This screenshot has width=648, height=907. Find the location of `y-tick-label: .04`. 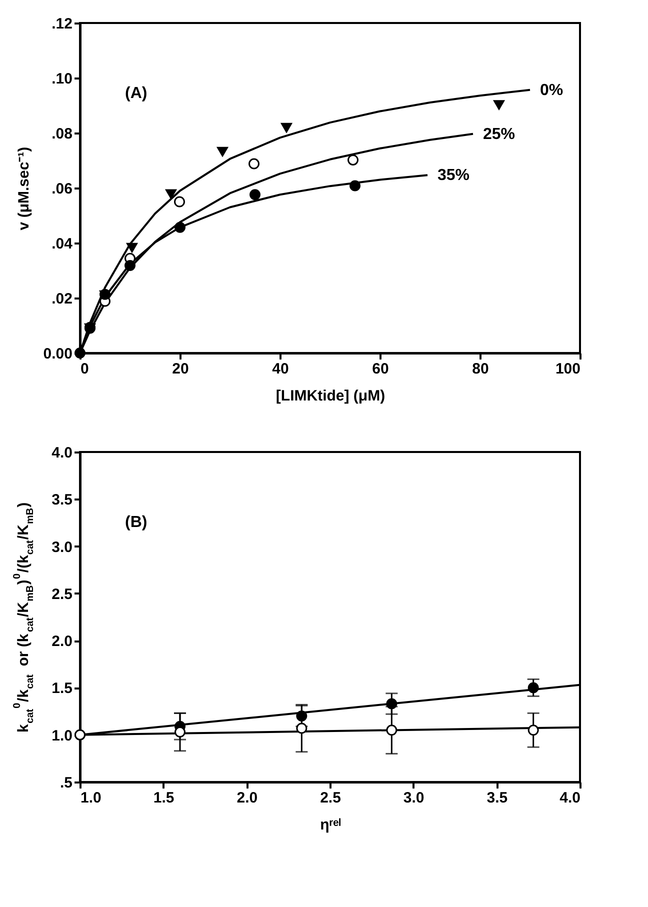

y-tick-label: .04 is located at coordinates (63, 244).